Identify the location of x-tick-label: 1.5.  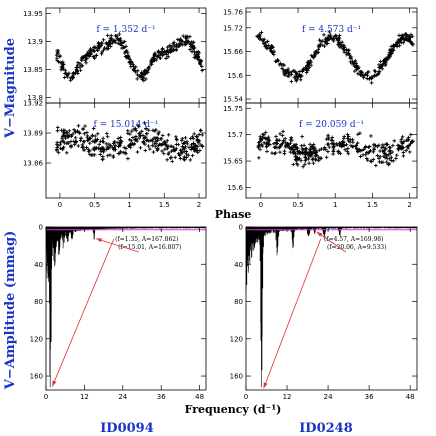
(164, 205).